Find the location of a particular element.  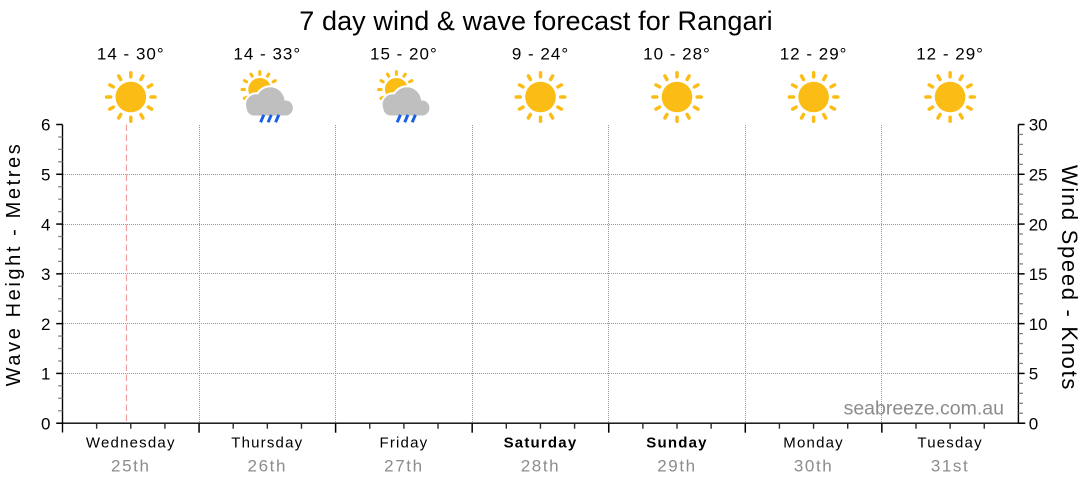

svg-text: 20 is located at coordinates (1038, 224).